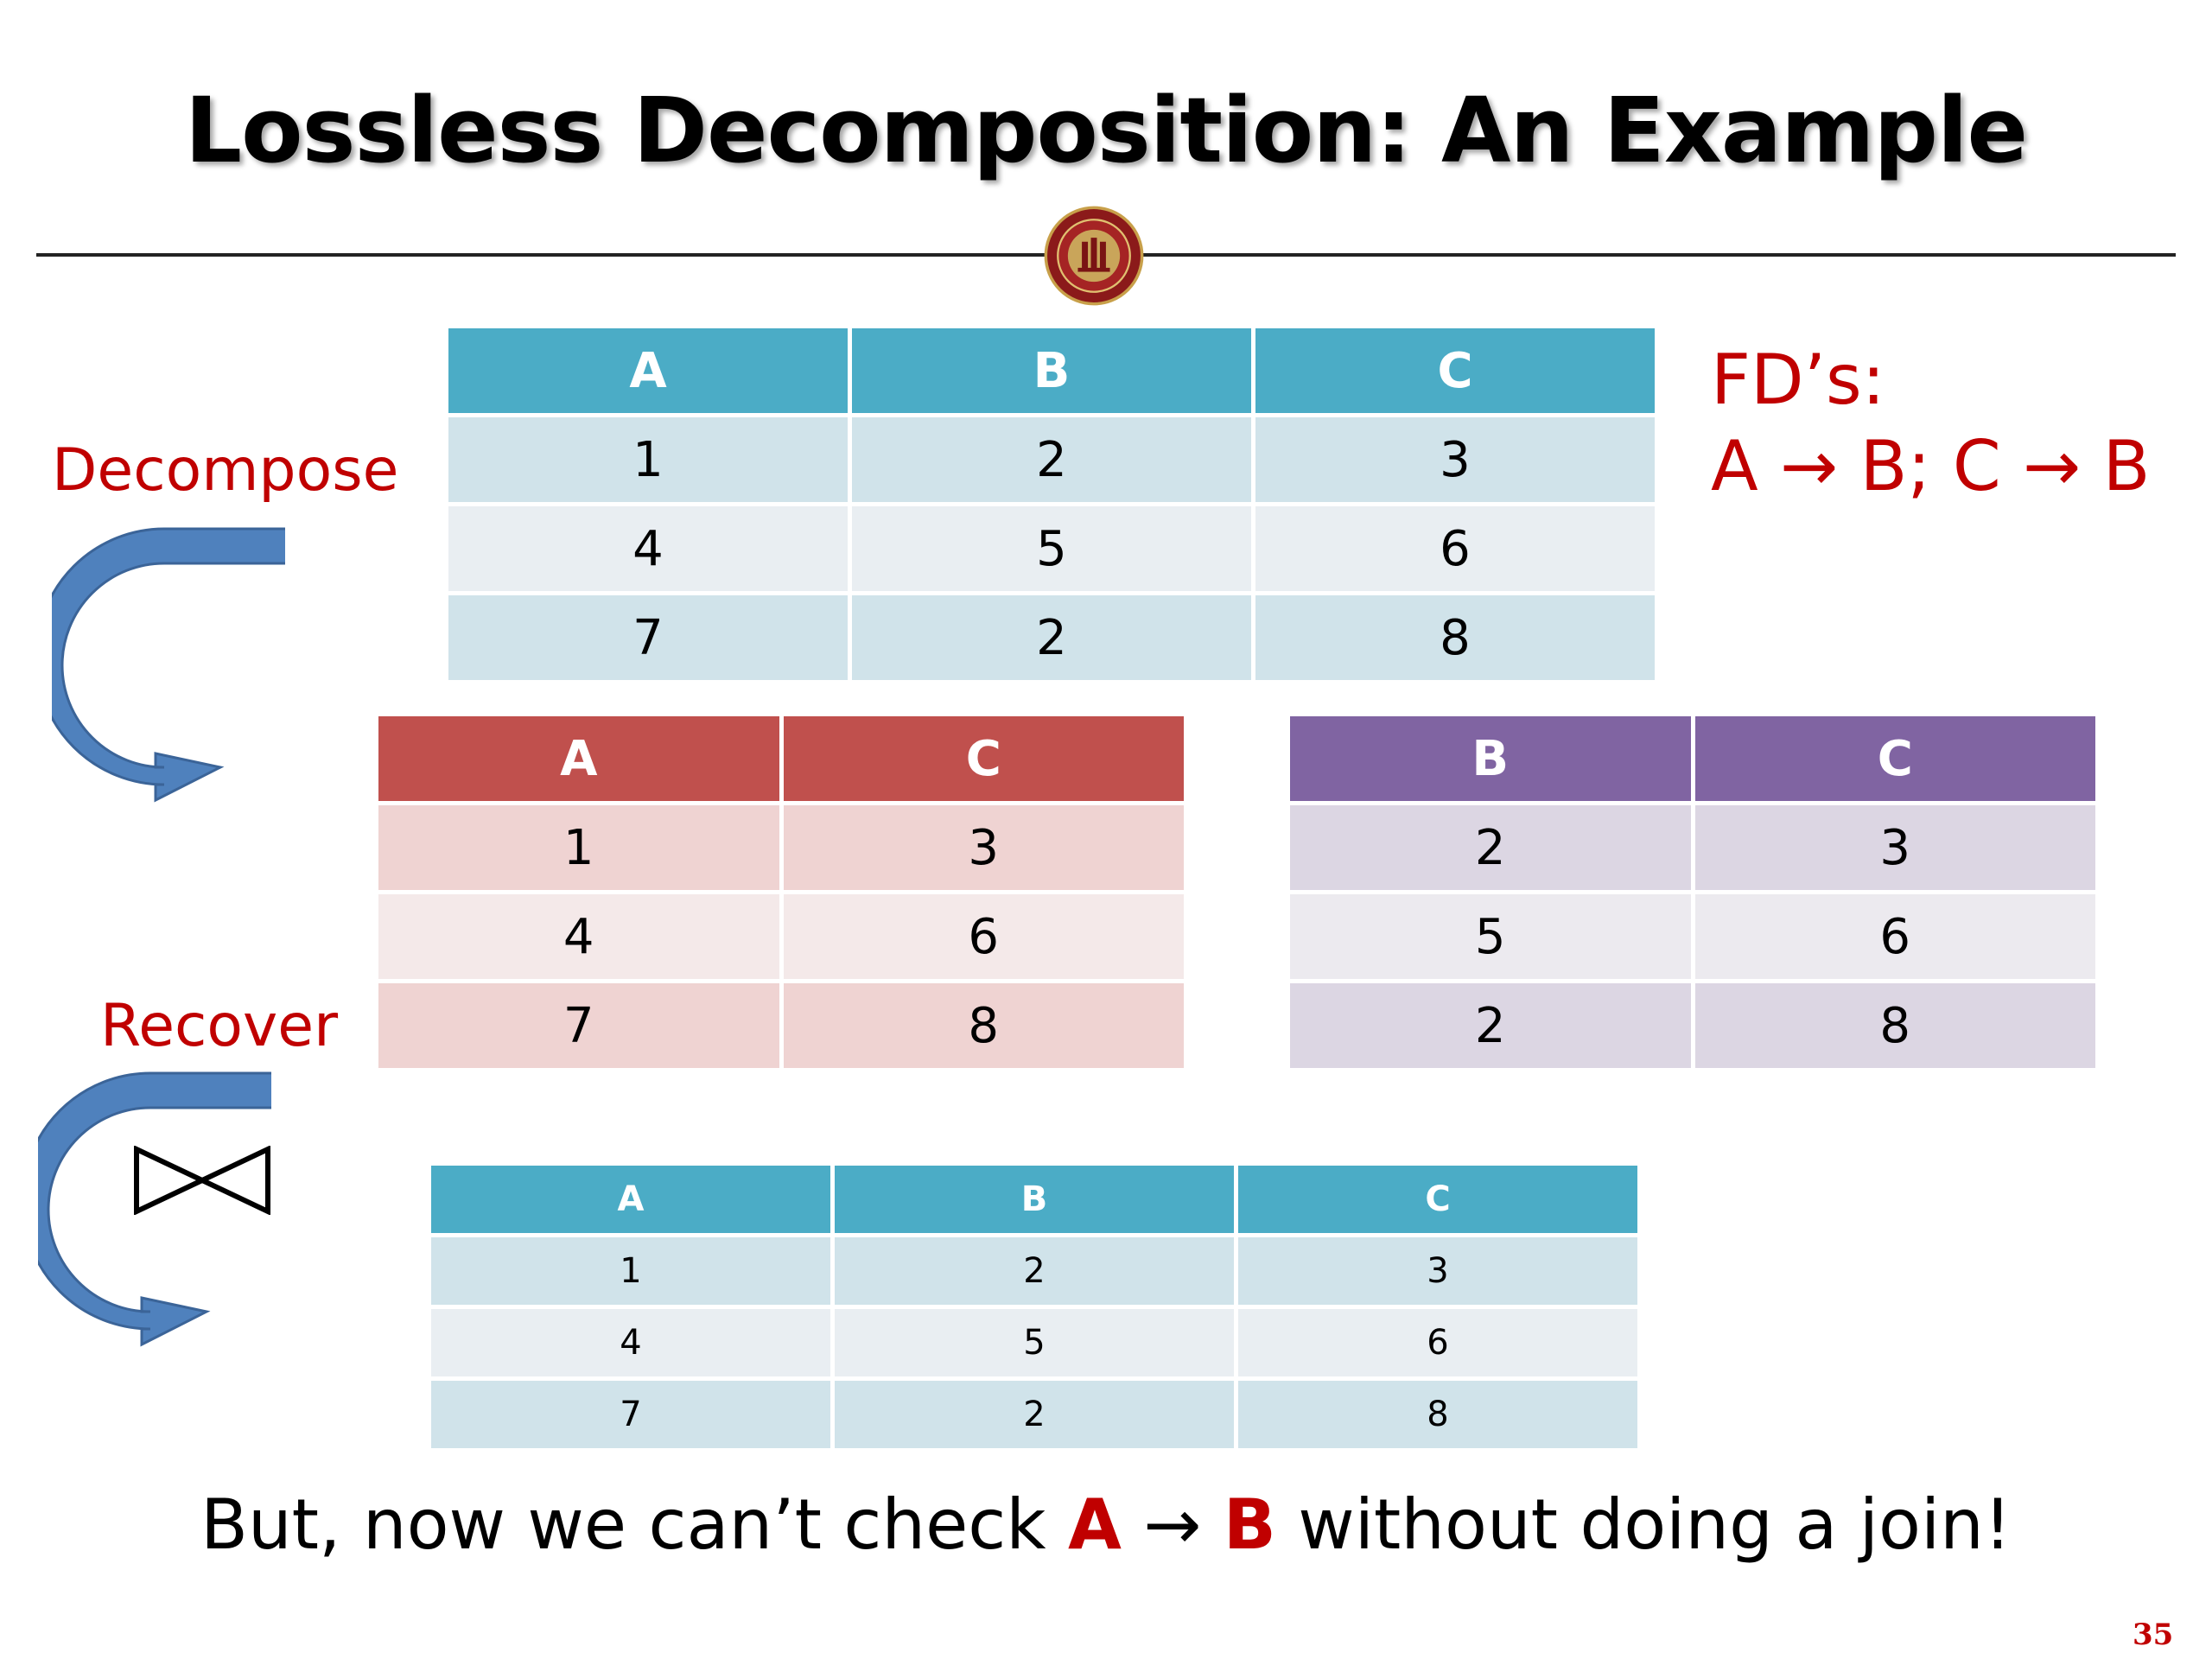 The image size is (2212, 1659). Describe the element at coordinates (1249, 1524) in the screenshot. I see `bottom-text-rhs: B` at that location.